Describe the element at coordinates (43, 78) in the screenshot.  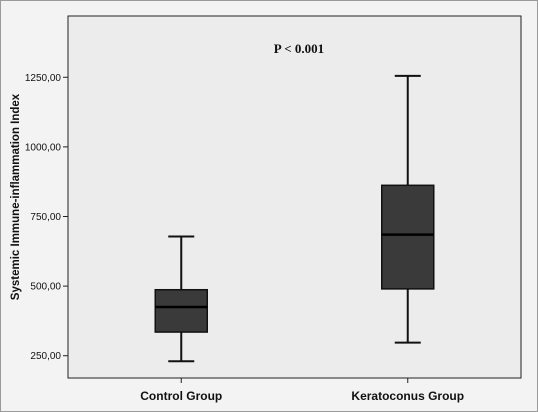
I see `y-tick-label: 1250,00` at that location.